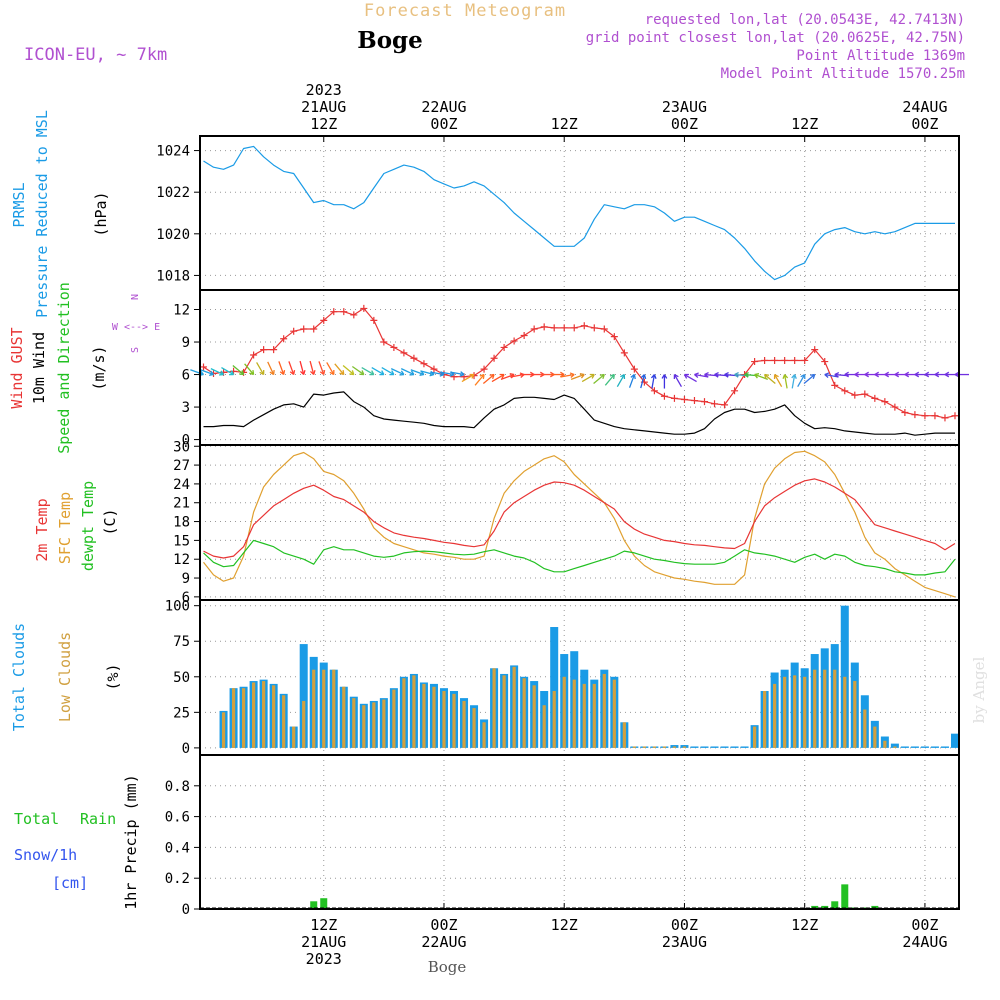 The height and width of the screenshot is (1000, 1000). I want to click on rain-label: Rain, so click(98, 819).